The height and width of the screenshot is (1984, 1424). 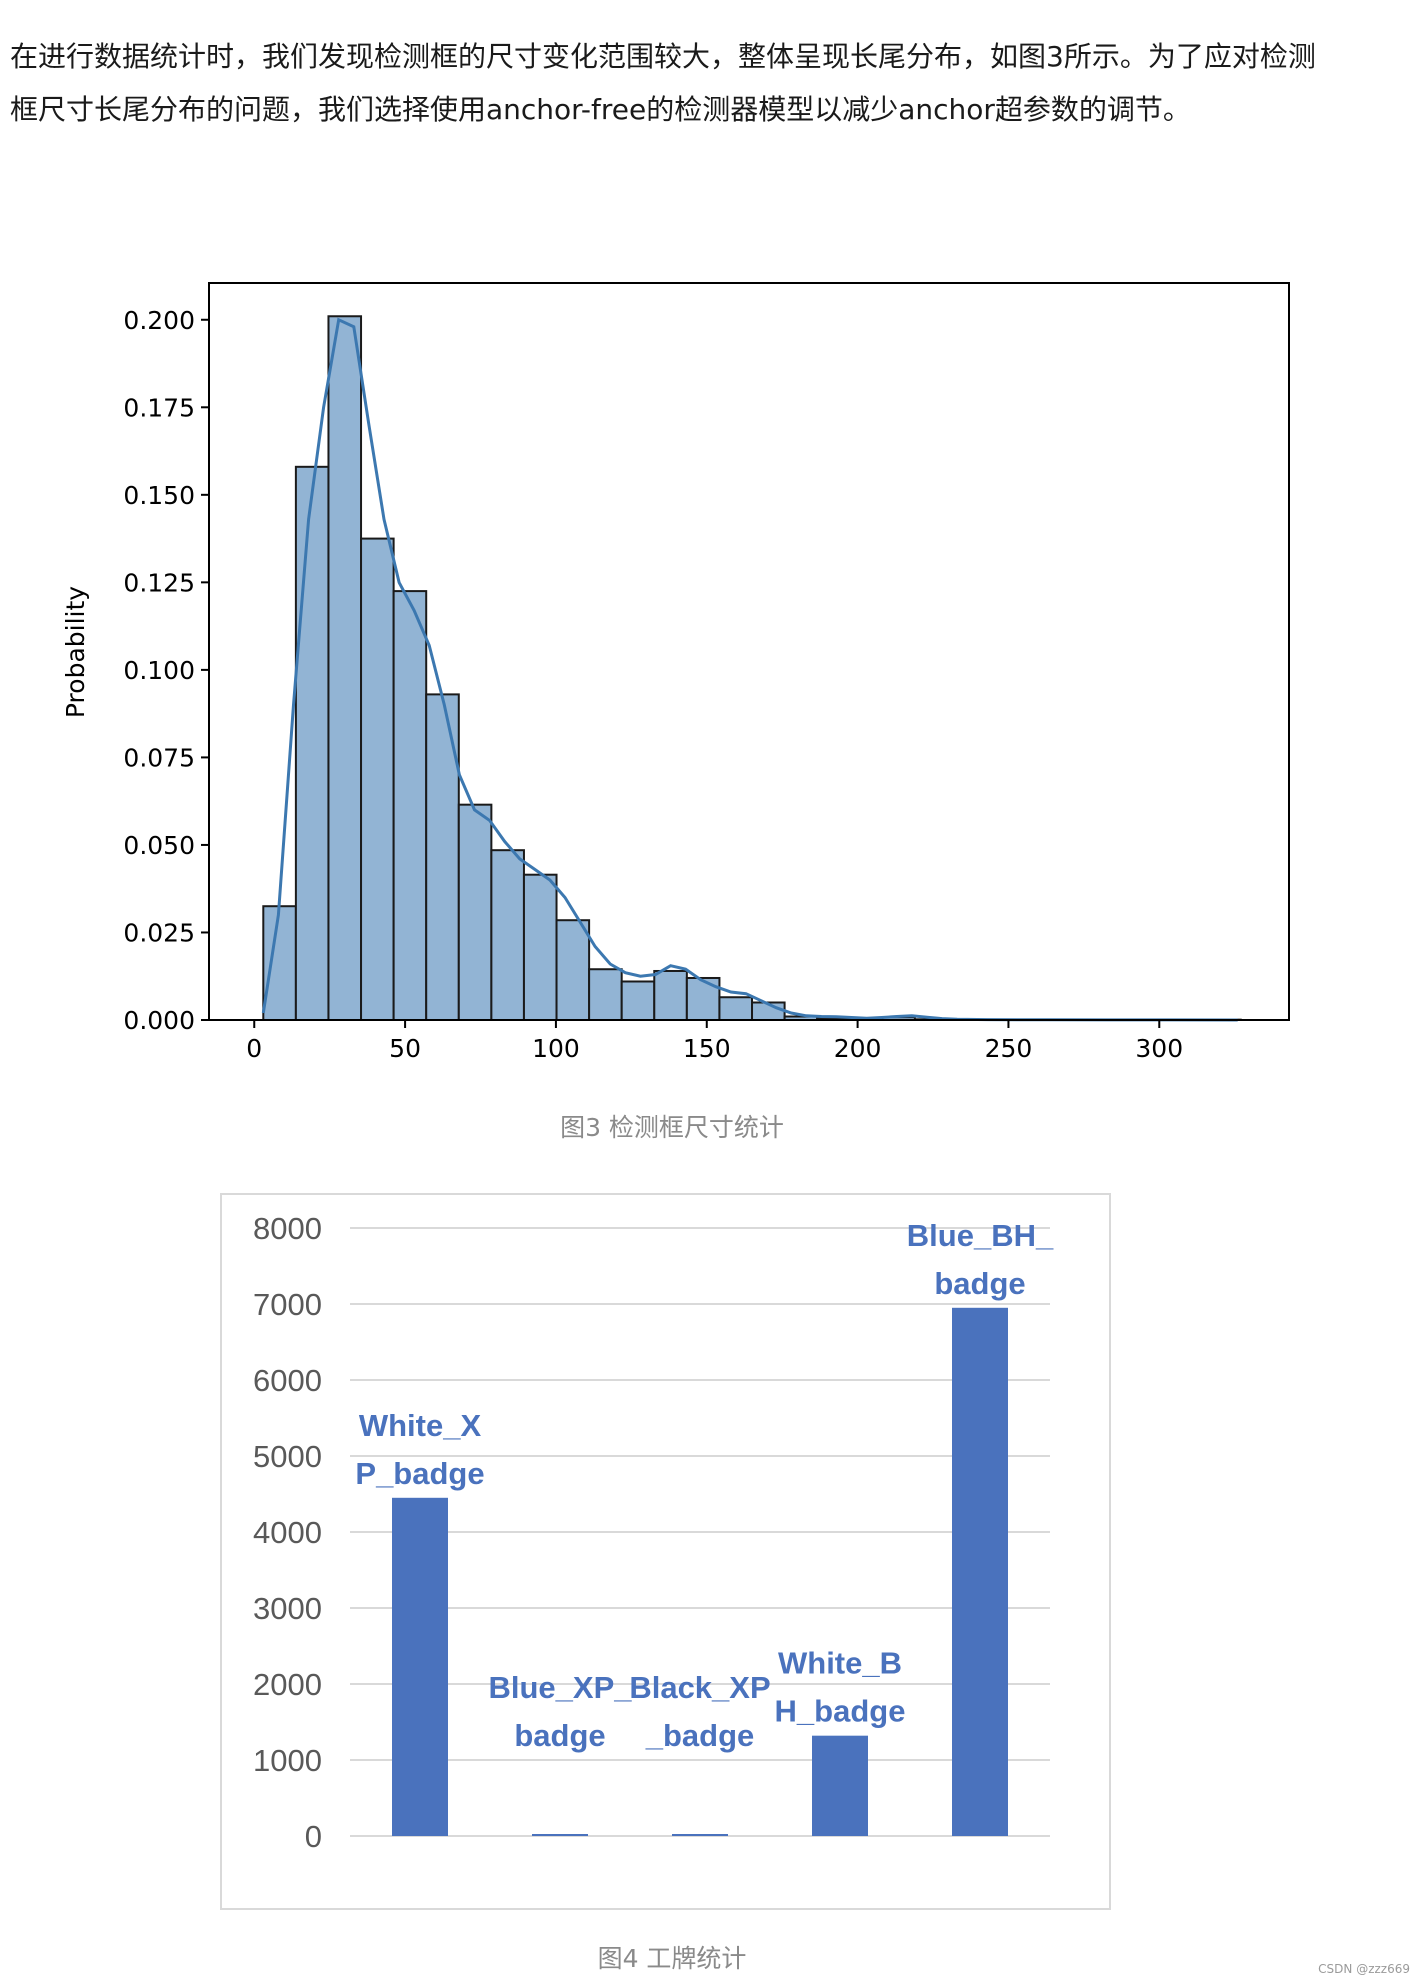 What do you see at coordinates (287, 1684) in the screenshot?
I see `y-tick-label: 2000` at bounding box center [287, 1684].